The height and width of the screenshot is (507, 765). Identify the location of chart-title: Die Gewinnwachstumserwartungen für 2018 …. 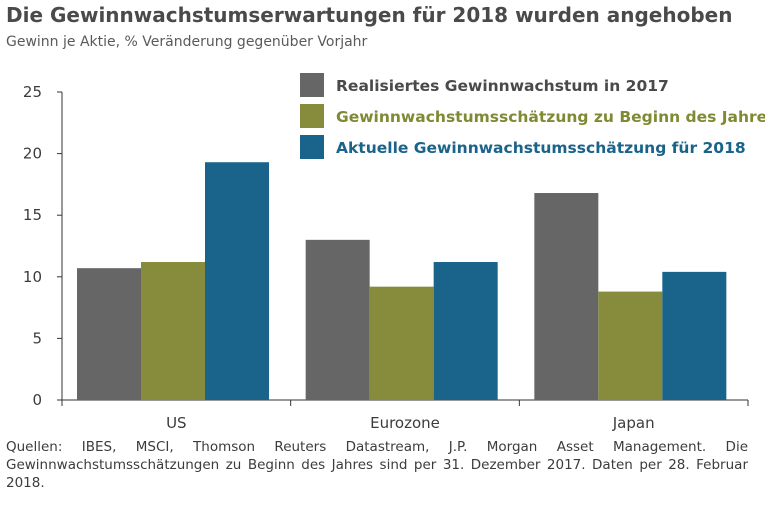
(369, 15).